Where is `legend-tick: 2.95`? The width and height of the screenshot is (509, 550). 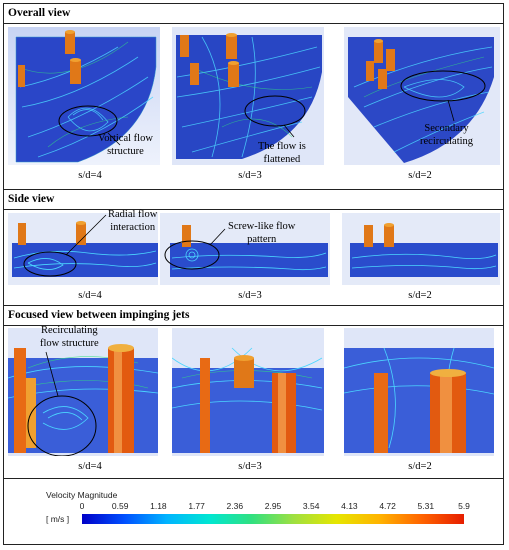 legend-tick: 2.95 is located at coordinates (273, 506).